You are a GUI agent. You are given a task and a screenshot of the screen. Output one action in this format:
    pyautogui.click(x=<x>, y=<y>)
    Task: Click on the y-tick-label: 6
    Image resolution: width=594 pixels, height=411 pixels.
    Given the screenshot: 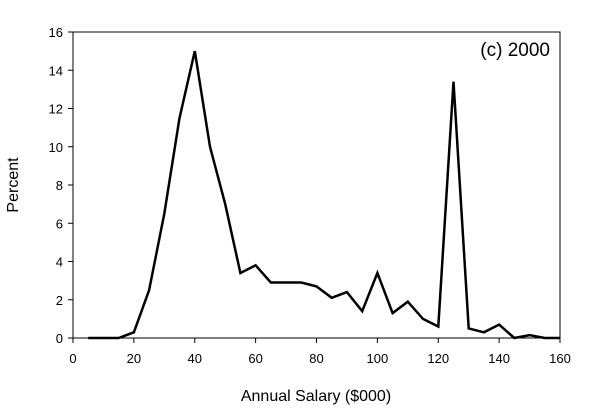 What is the action you would take?
    pyautogui.click(x=59, y=223)
    